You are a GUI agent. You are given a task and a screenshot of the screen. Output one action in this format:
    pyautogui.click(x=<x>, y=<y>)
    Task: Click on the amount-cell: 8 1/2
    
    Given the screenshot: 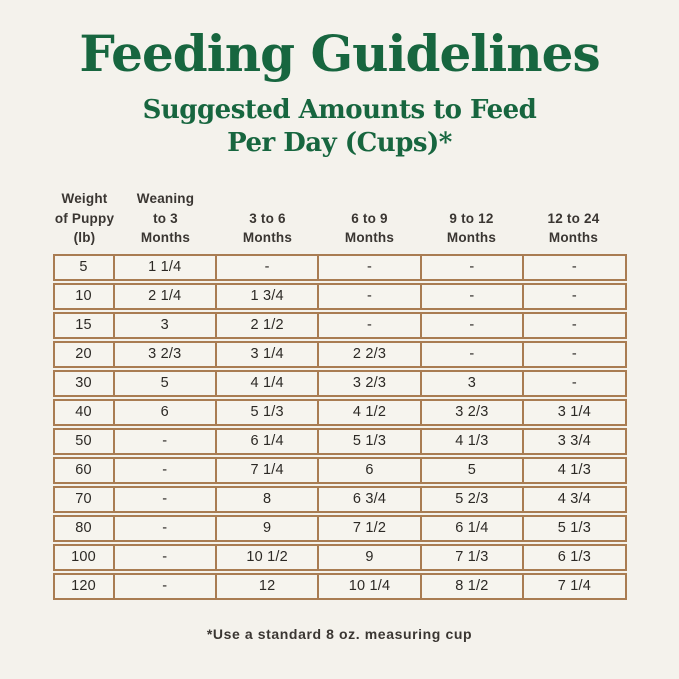 What is the action you would take?
    pyautogui.click(x=470, y=586)
    